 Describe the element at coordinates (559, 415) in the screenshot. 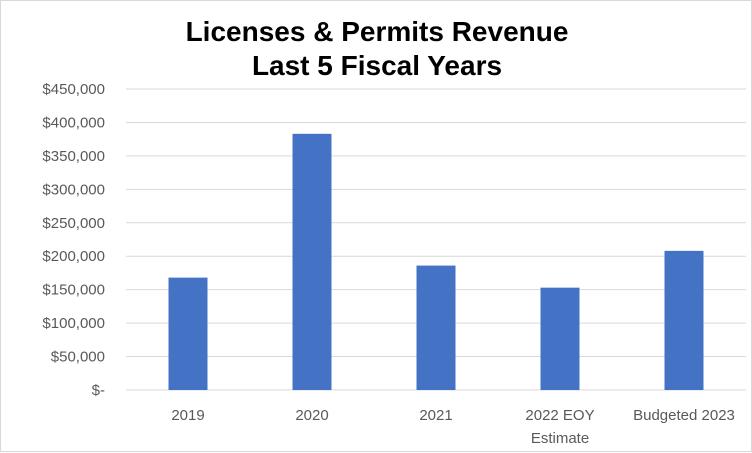

I see `x-tick-label: 2022 EOY` at that location.